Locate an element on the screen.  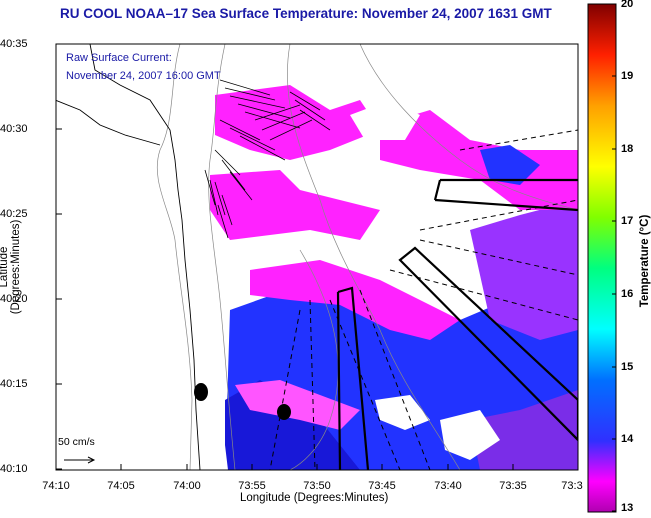
magenta-south is located at coordinates (297, 405).